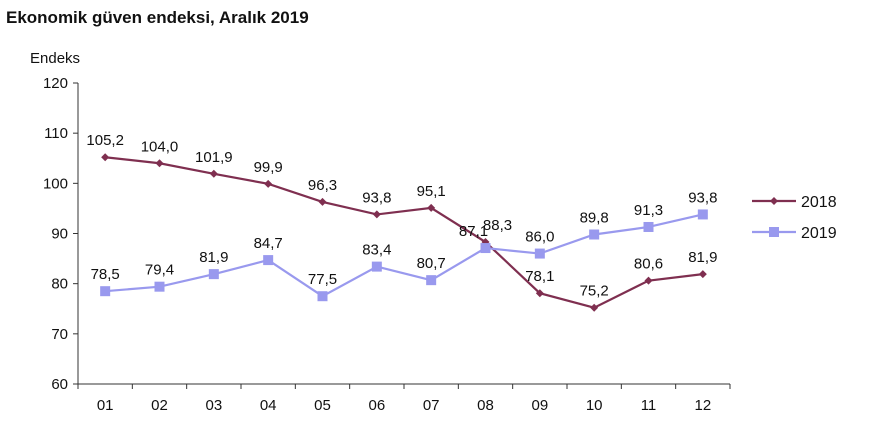  I want to click on data-label: 89,8, so click(594, 218).